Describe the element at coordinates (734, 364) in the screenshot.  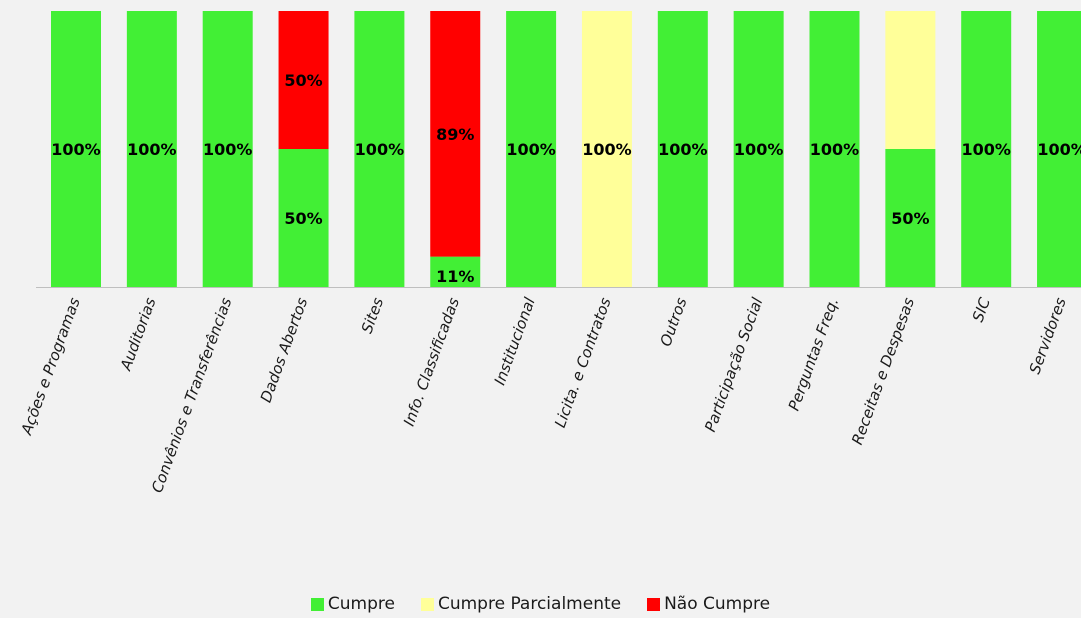
I see `category-label-participacao-social: Participação Social` at that location.